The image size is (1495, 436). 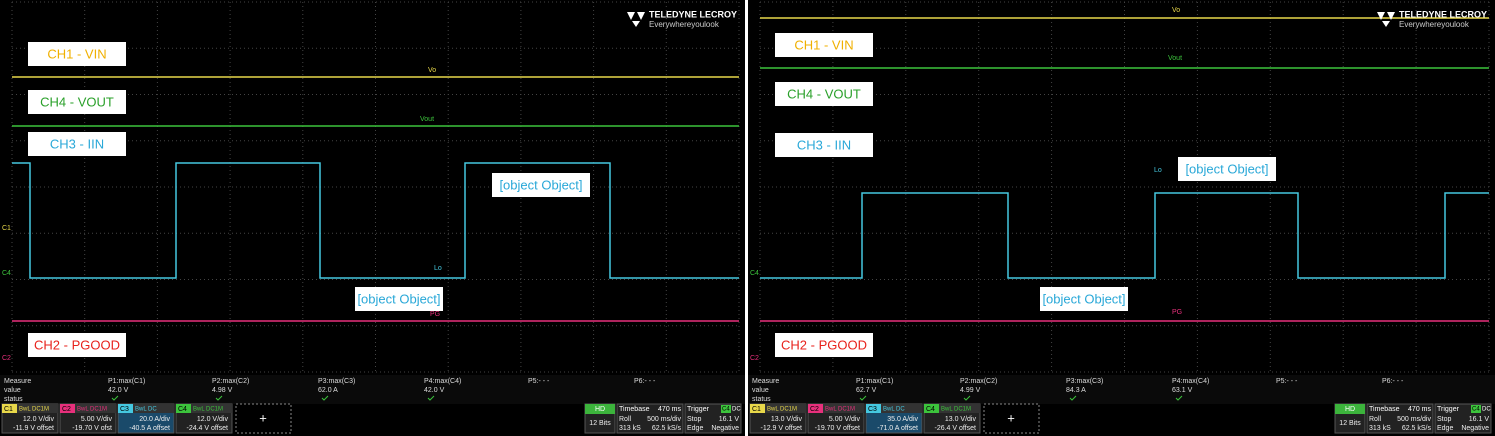 I want to click on channel-offset: -11.9 V offset, so click(x=33, y=428).